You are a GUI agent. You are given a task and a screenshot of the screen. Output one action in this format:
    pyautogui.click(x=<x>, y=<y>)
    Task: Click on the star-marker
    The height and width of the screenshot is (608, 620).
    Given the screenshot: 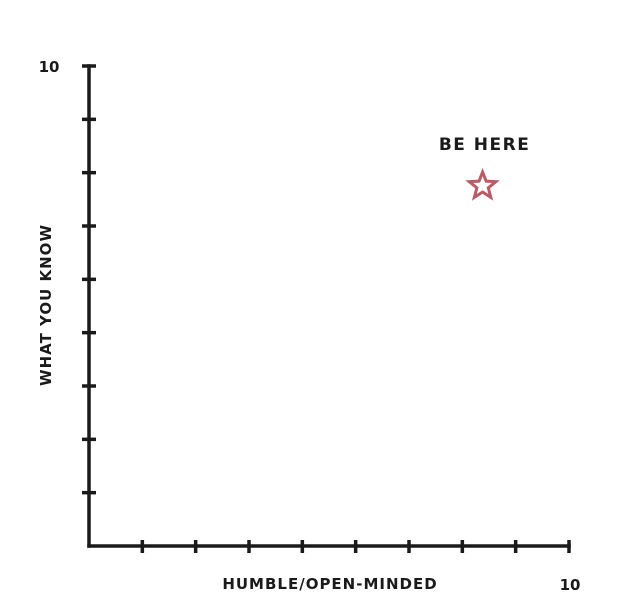 What is the action you would take?
    pyautogui.click(x=482, y=184)
    